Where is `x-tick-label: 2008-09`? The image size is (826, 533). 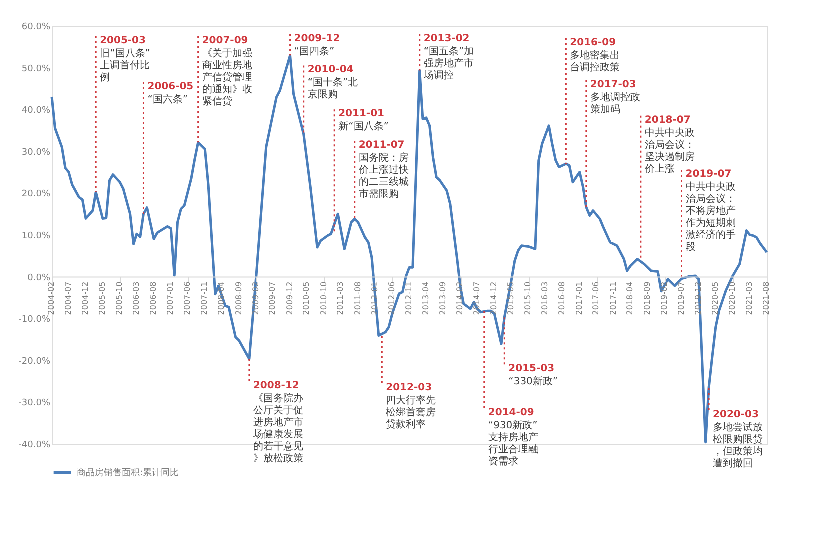
x-tick-label: 2008-09 is located at coordinates (239, 299).